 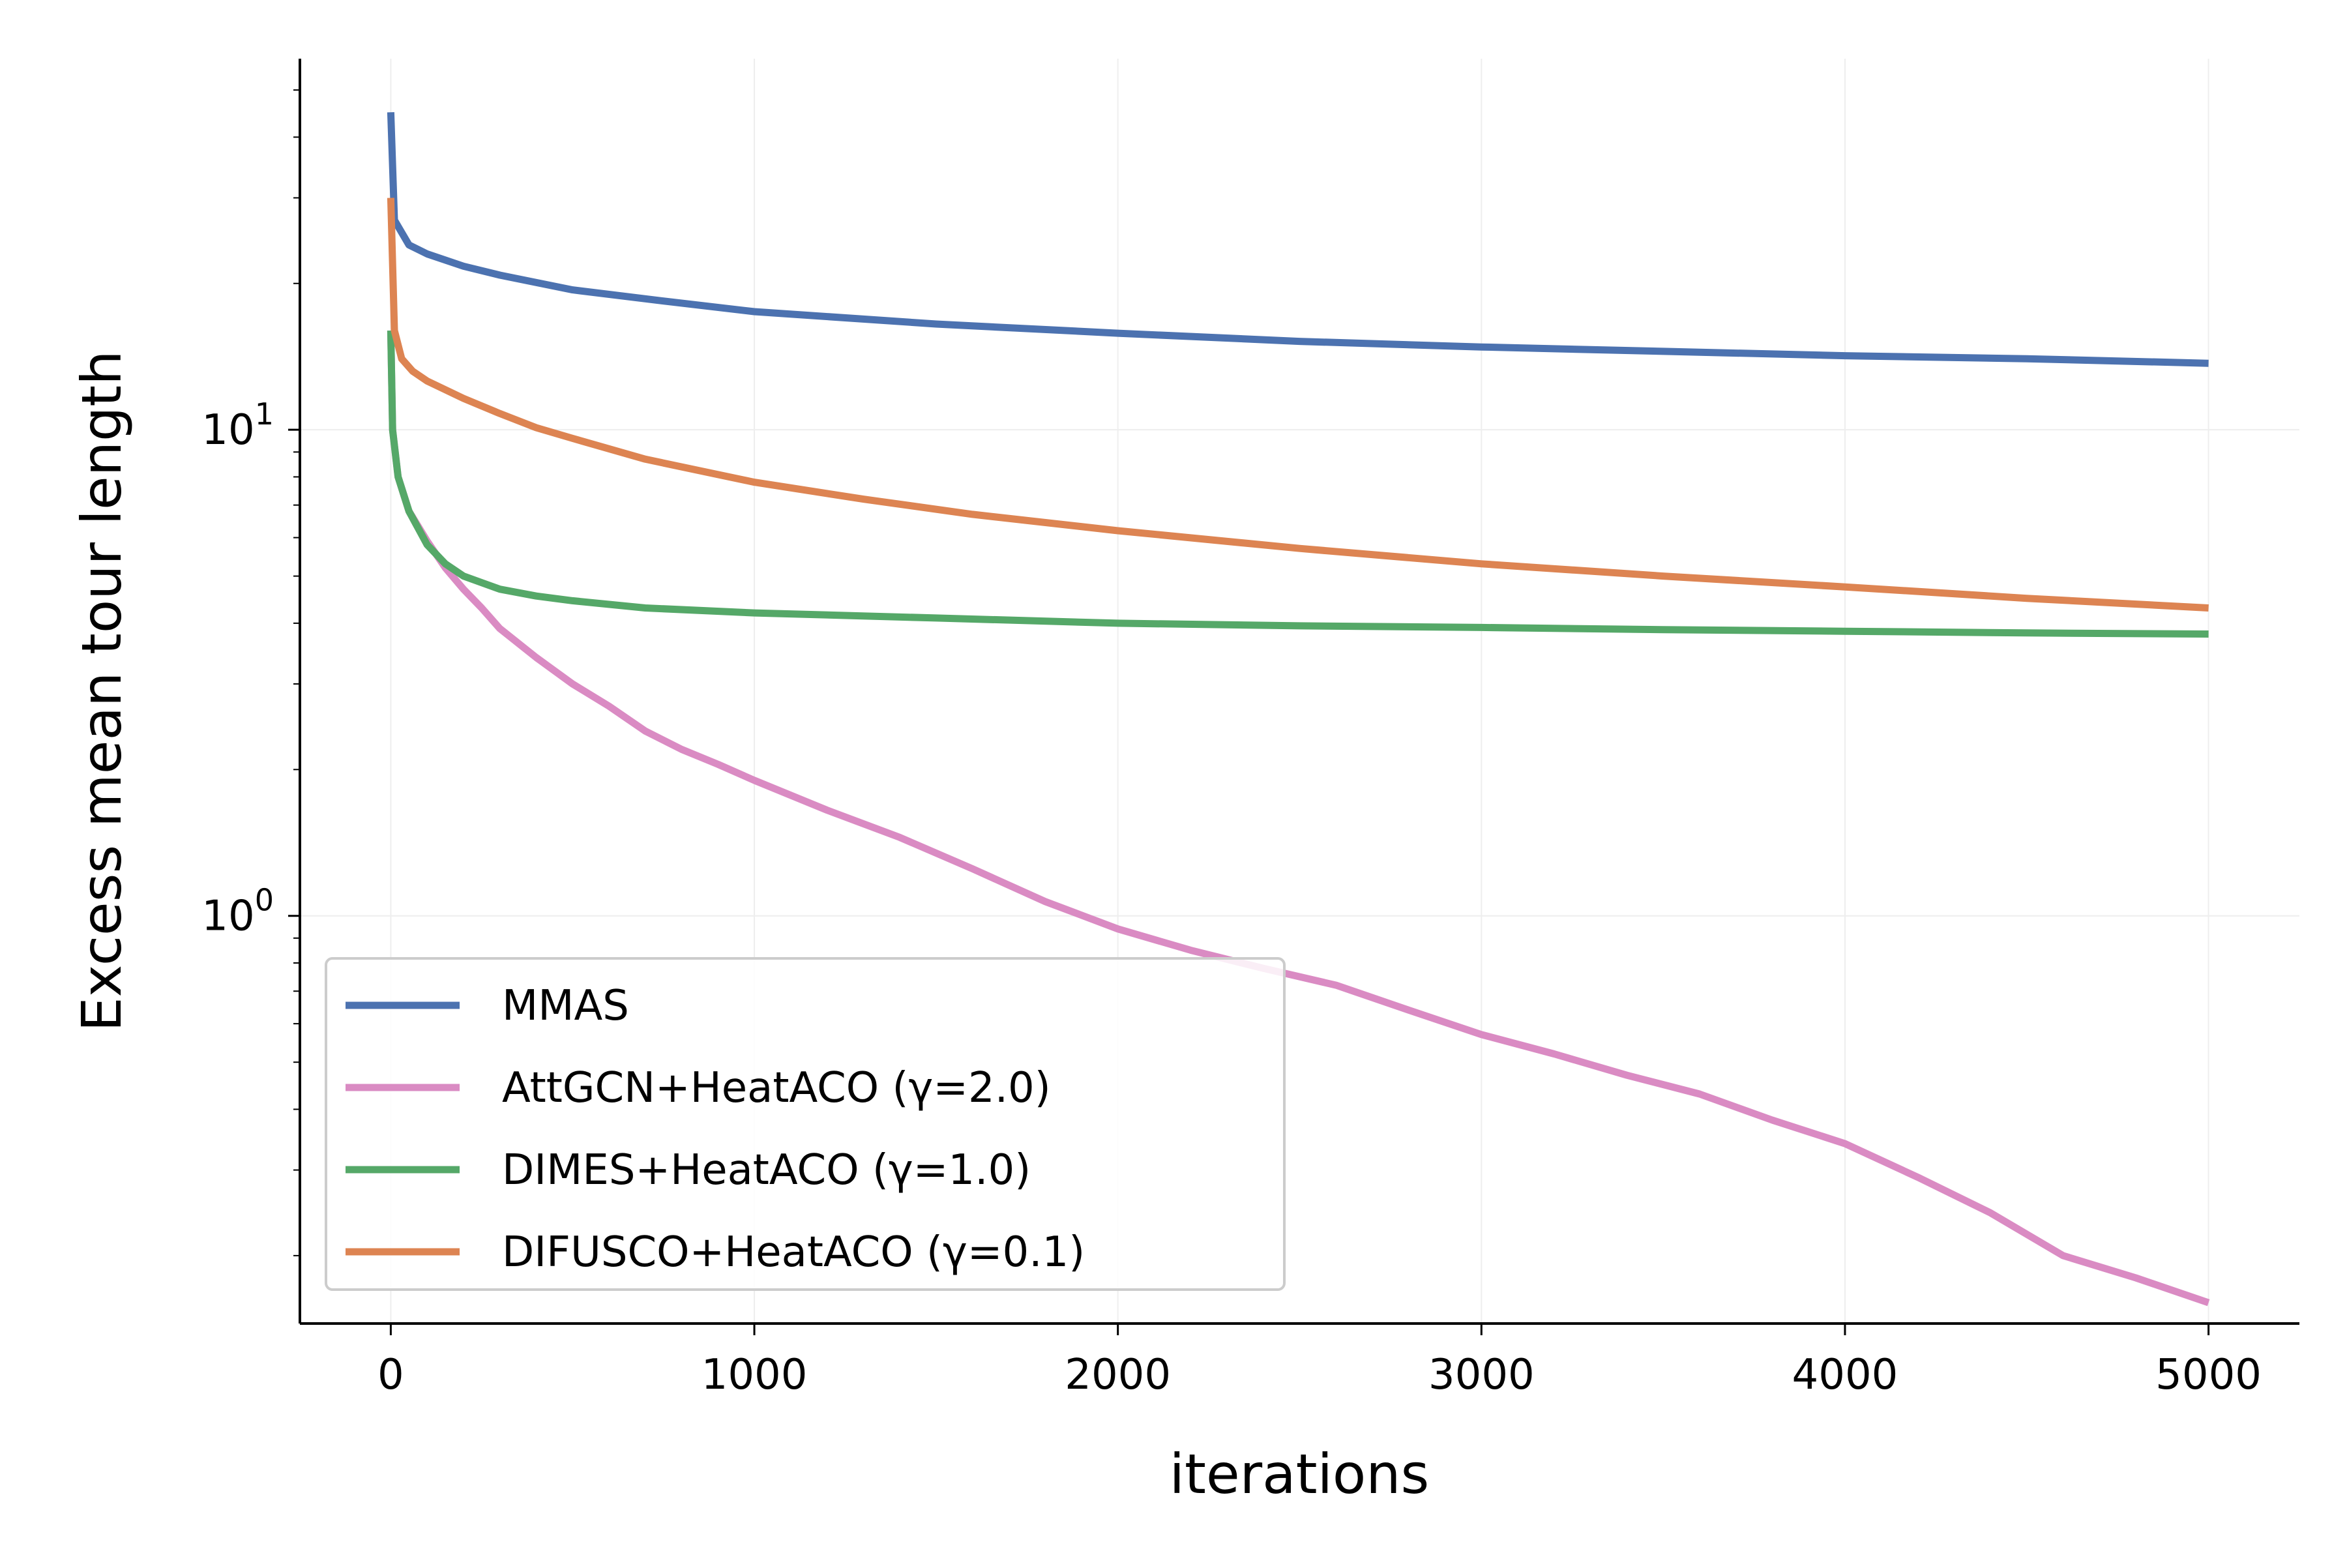 I want to click on y-tick-label: 10⁰, so click(x=237, y=912).